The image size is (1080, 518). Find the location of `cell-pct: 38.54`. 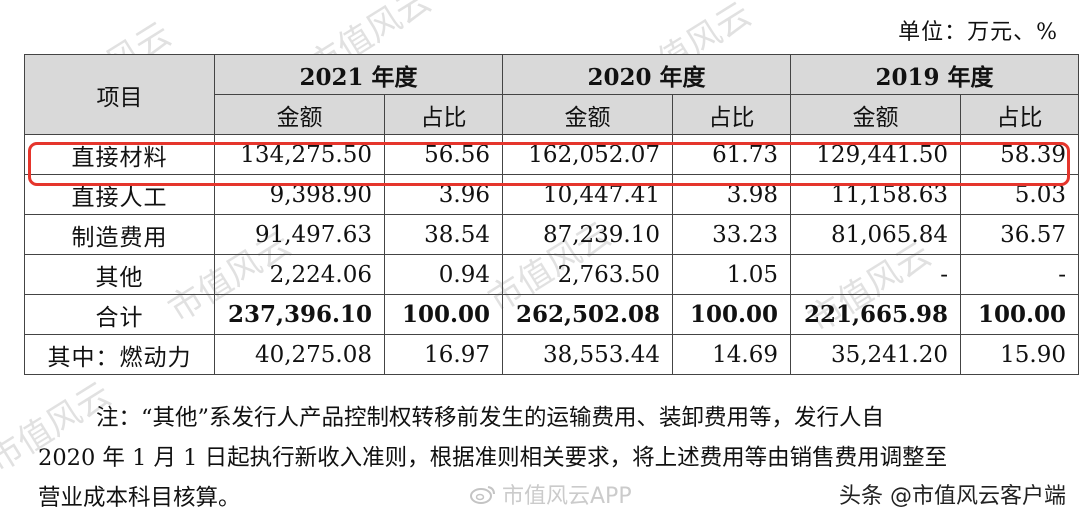

cell-pct: 38.54 is located at coordinates (443, 234).